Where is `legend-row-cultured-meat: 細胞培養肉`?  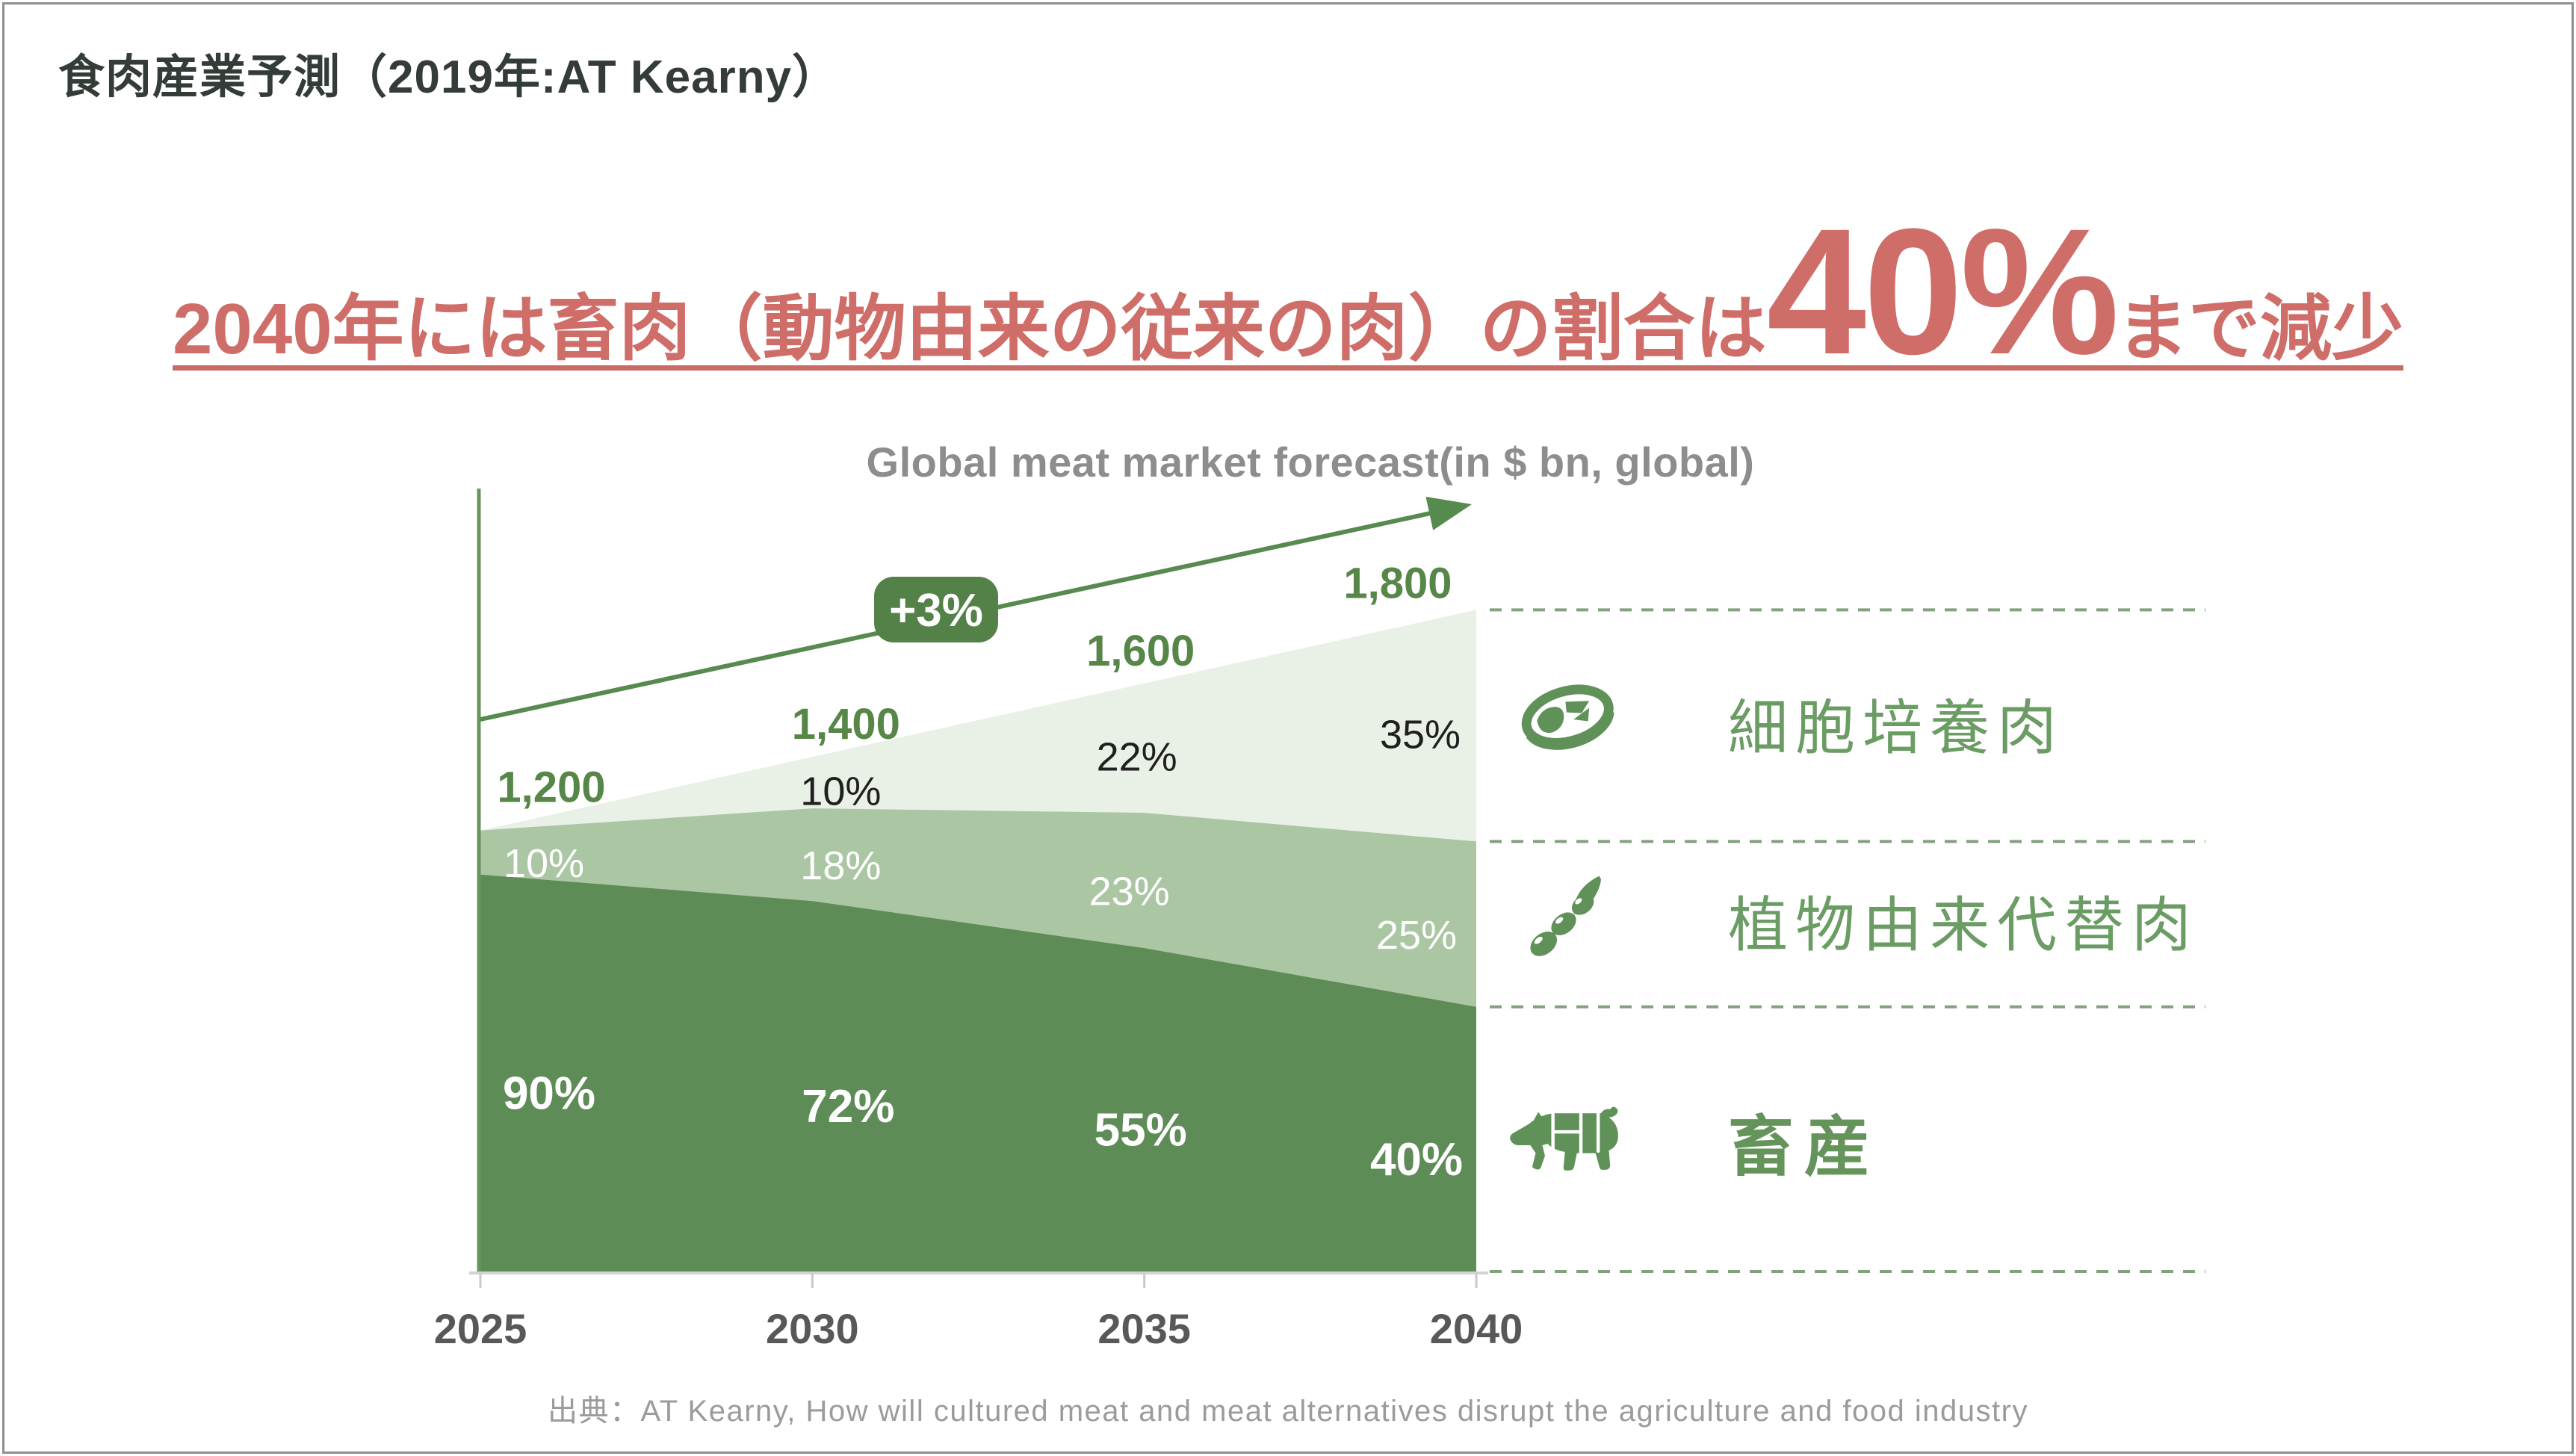 legend-row-cultured-meat: 細胞培養肉 is located at coordinates (1781, 723).